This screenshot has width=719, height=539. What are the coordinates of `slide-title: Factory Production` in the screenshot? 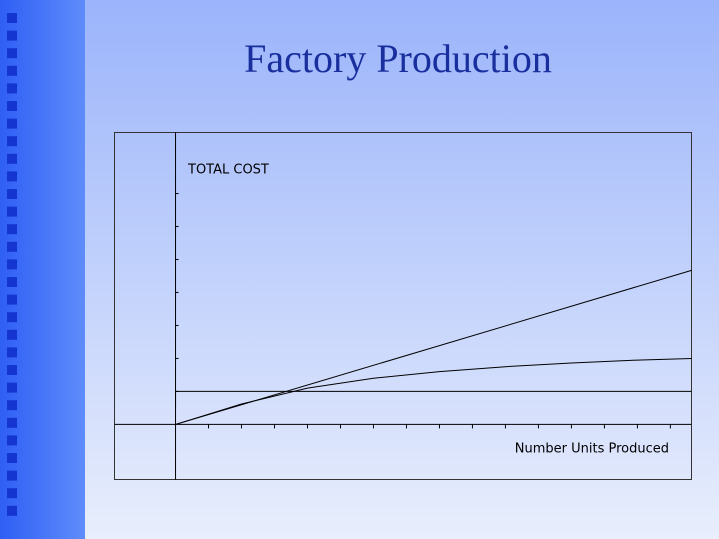 It's located at (398, 58).